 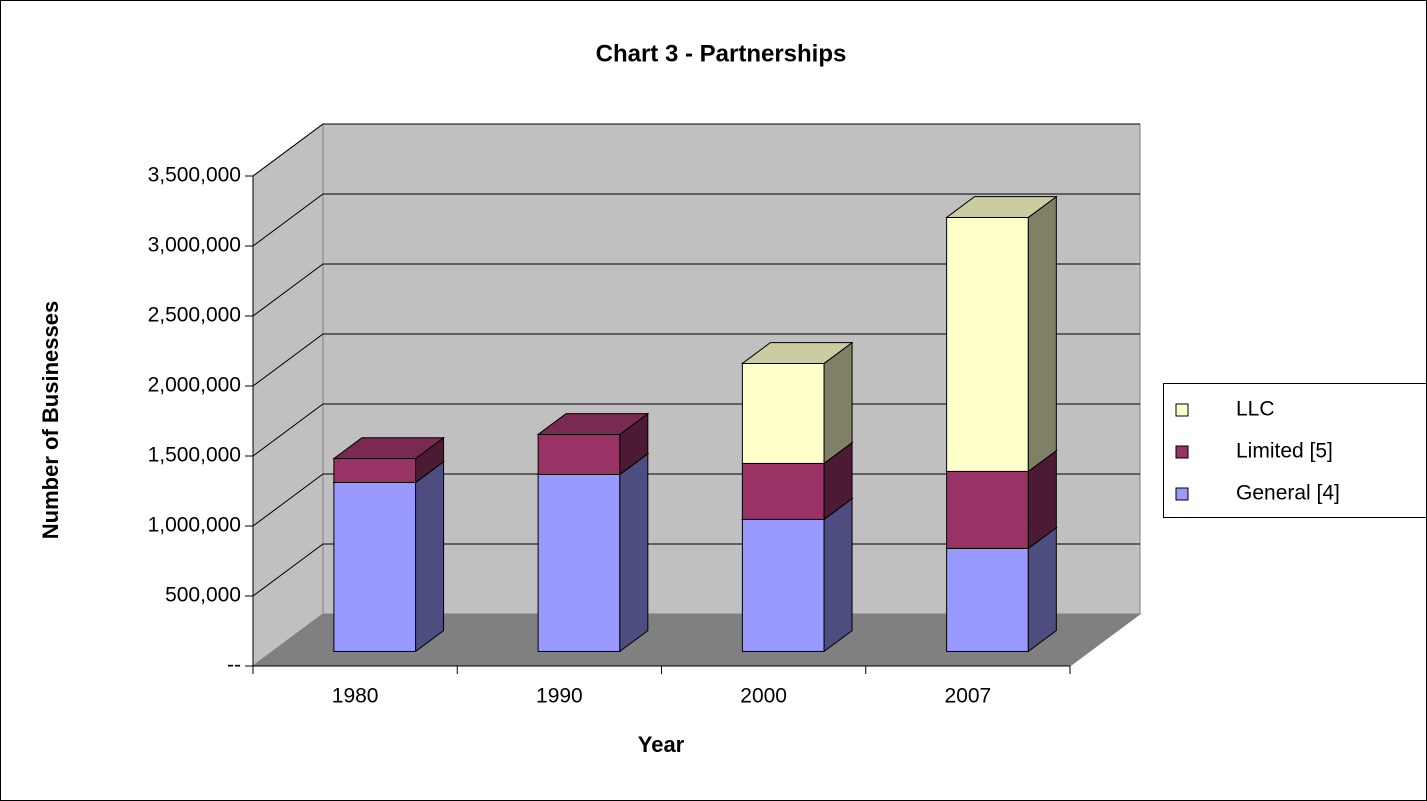 I want to click on legend-label: General [4], so click(x=1288, y=493).